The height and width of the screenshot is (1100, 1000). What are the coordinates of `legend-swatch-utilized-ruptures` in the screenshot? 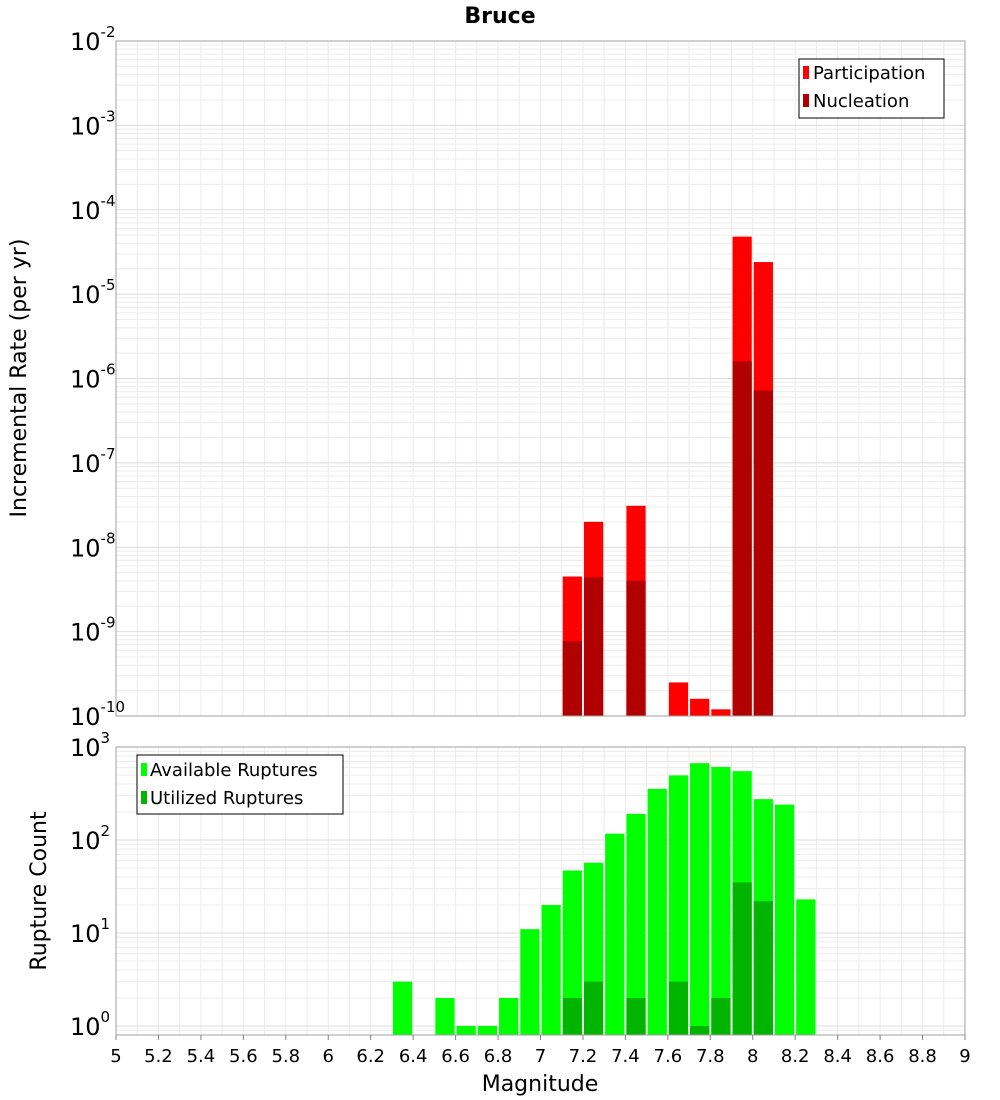 It's located at (144, 797).